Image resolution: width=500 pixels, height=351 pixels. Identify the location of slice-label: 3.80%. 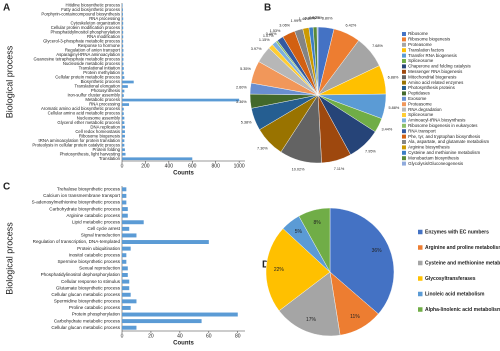
(327, 19).